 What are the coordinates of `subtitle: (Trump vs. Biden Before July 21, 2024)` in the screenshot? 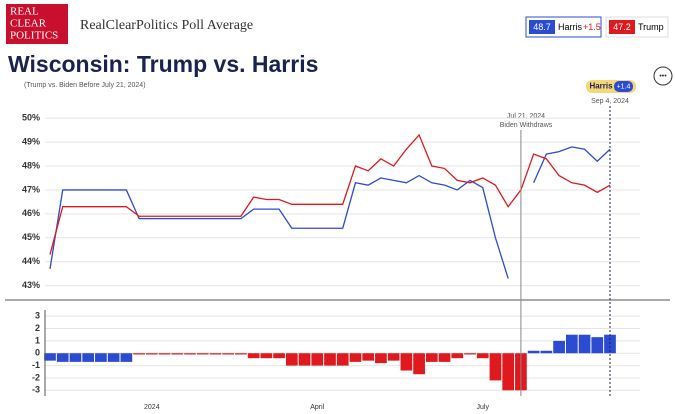 It's located at (85, 85).